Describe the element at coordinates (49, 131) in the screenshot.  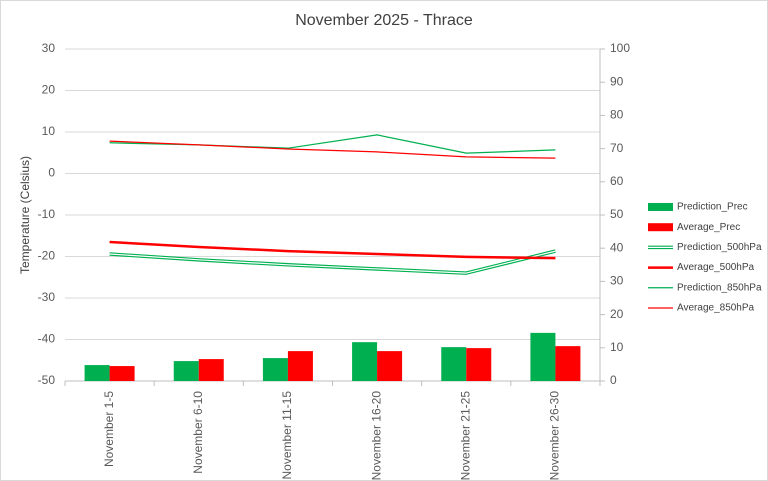
I see `y-tick-label: 10` at that location.